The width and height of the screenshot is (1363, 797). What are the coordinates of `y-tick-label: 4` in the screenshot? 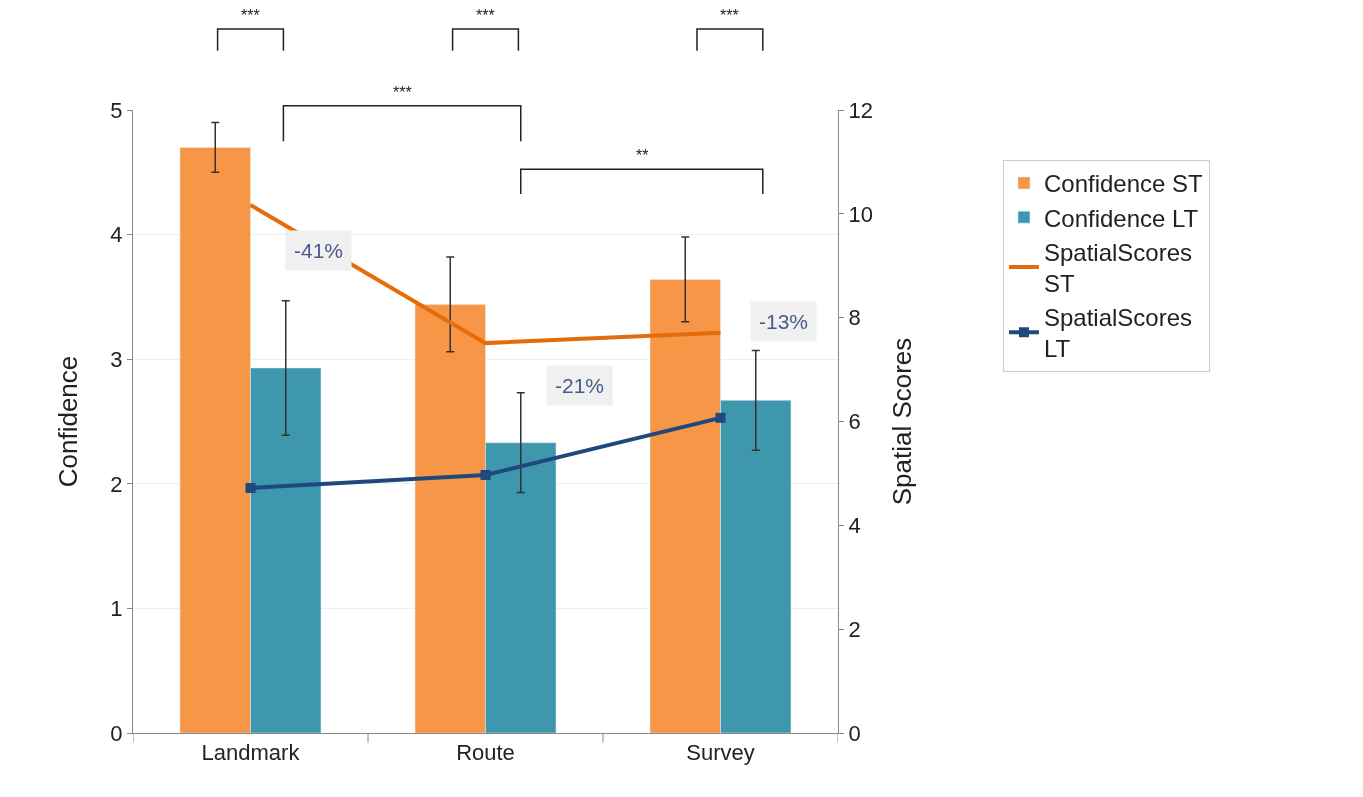 It's located at (116, 235).